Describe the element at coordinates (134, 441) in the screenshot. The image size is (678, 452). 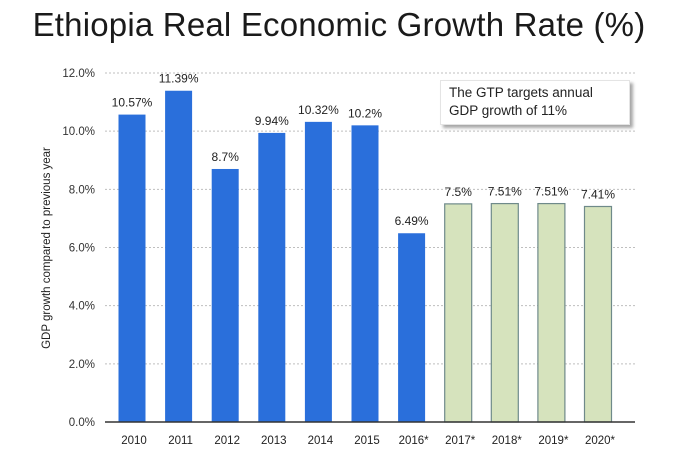
I see `x-tick-label: 2010` at that location.